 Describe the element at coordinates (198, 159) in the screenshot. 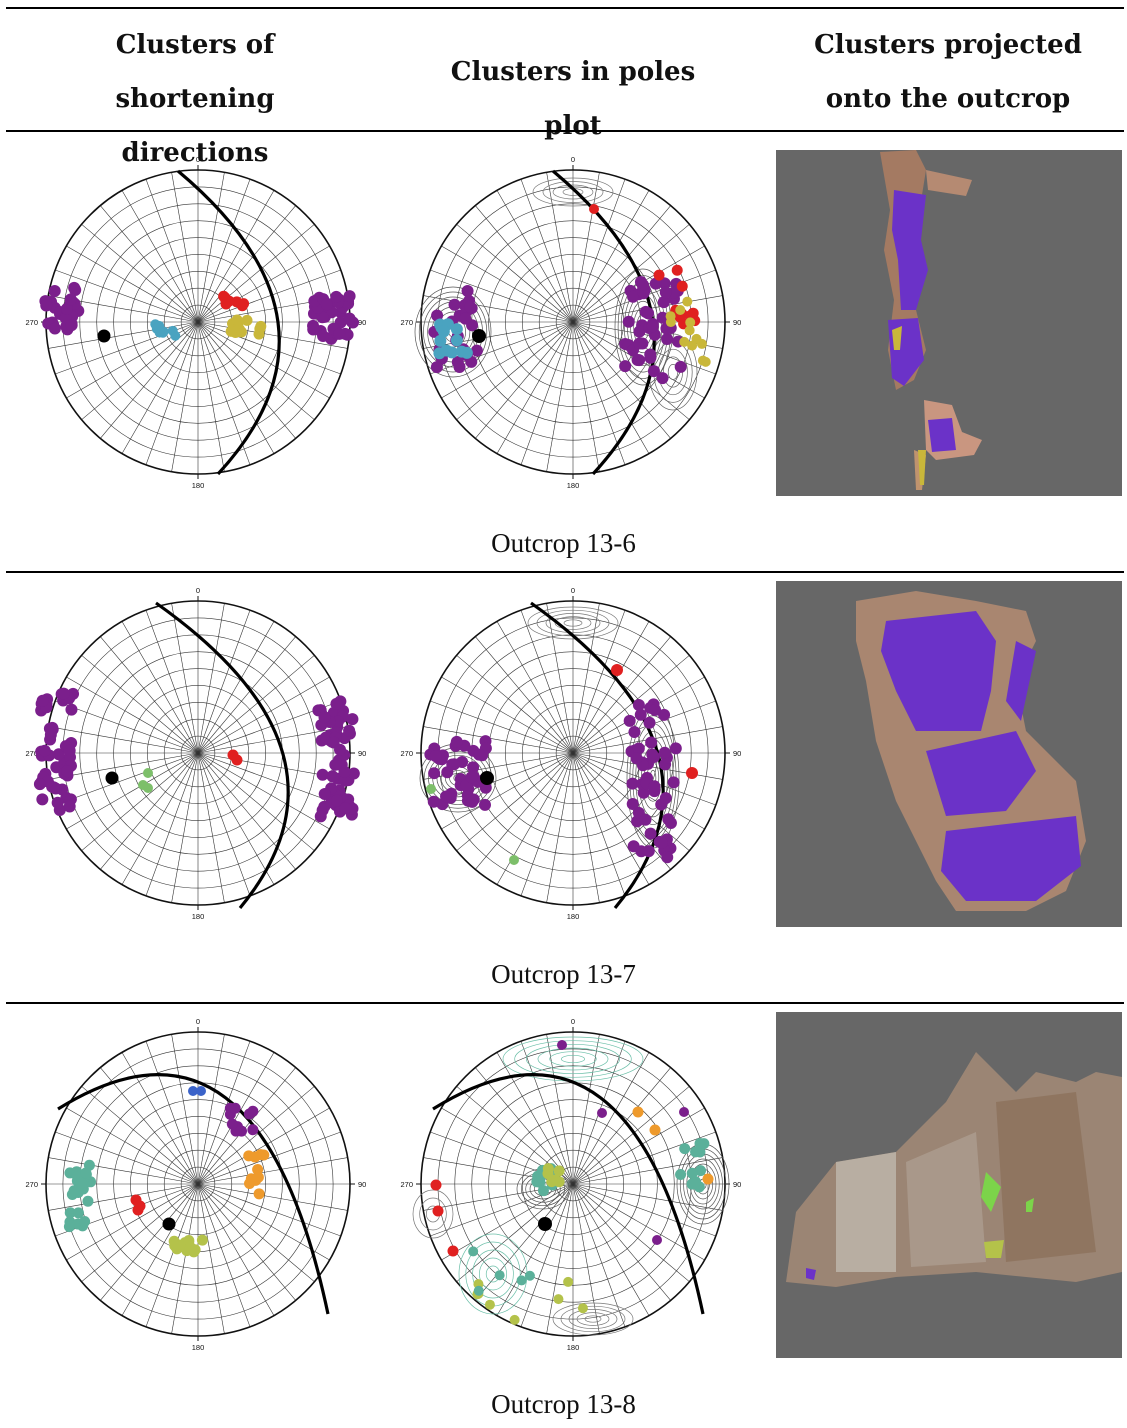

I see `azimuth-label-north: 0` at that location.